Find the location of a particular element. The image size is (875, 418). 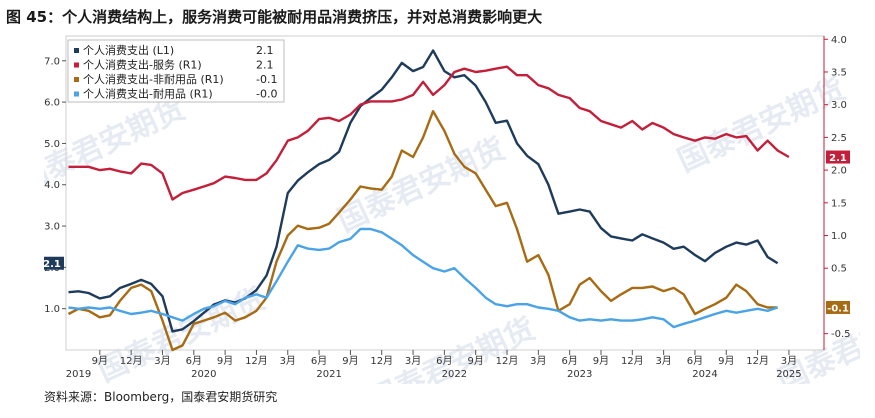

right-axis-tick-label: 3.0 is located at coordinates (839, 105).